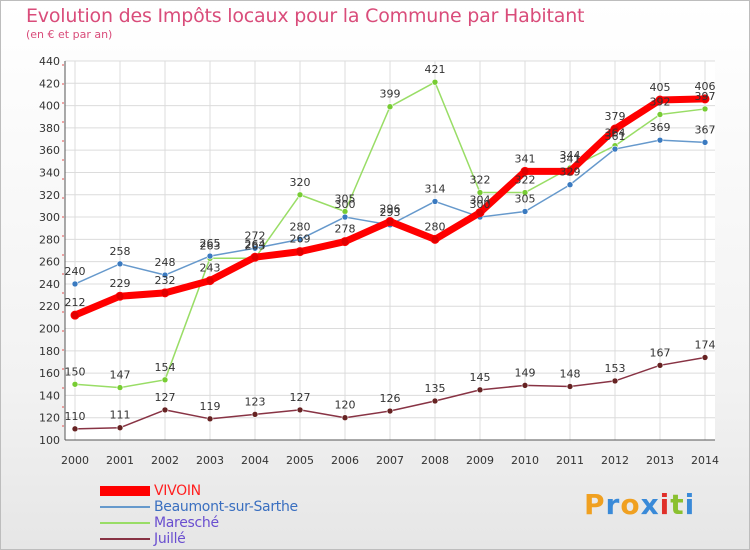  What do you see at coordinates (255, 460) in the screenshot?
I see `x-tick-label: 2004` at bounding box center [255, 460].